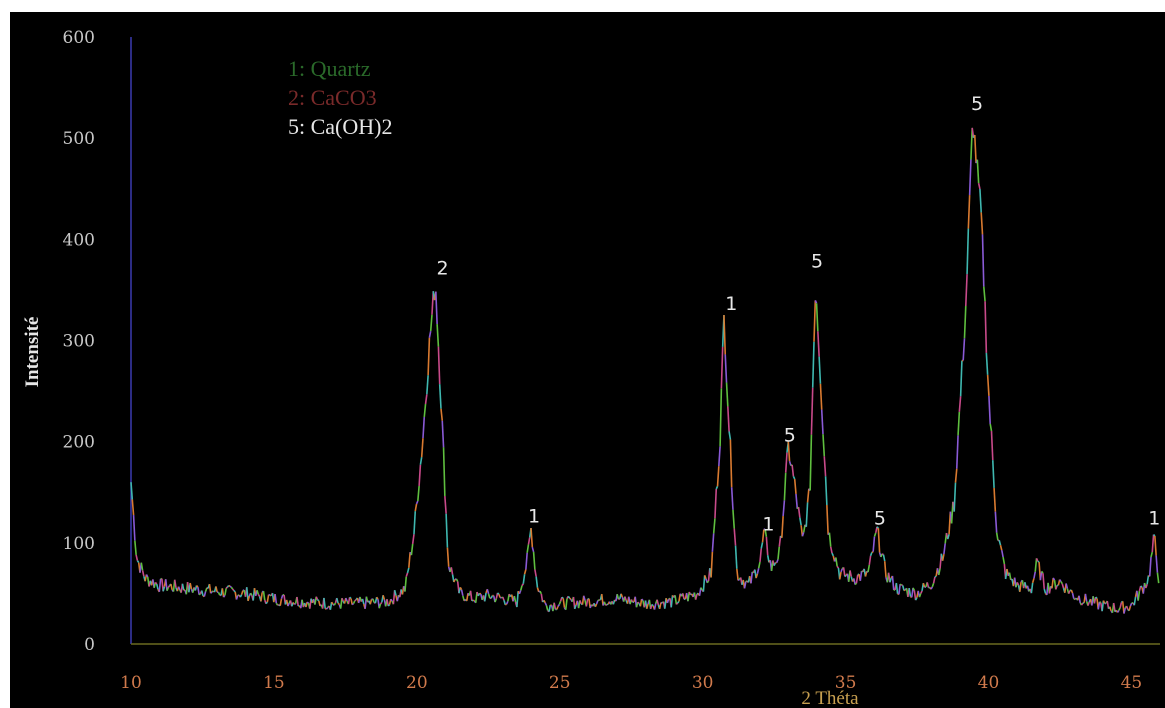 Image resolution: width=1165 pixels, height=708 pixels. What do you see at coordinates (274, 683) in the screenshot?
I see `x-tick-label: 15` at bounding box center [274, 683].